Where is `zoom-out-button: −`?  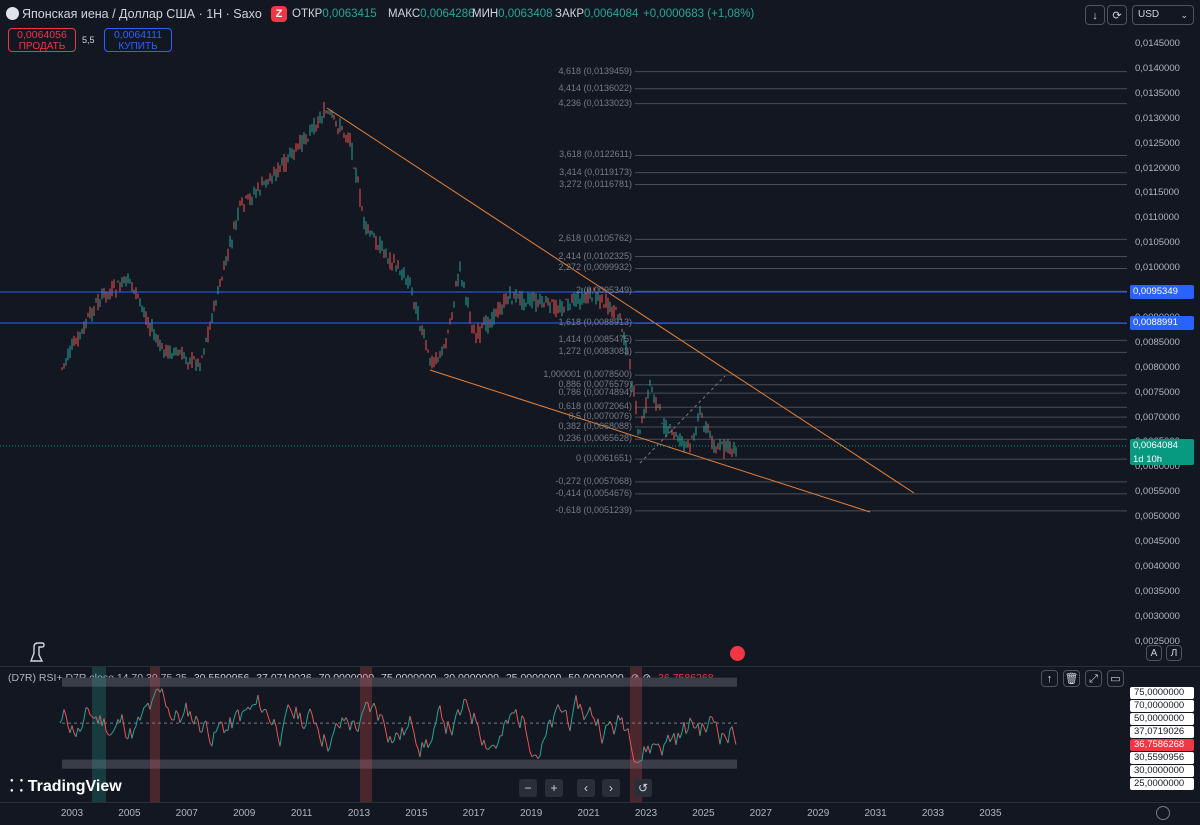
zoom-out-button: − is located at coordinates (528, 788).